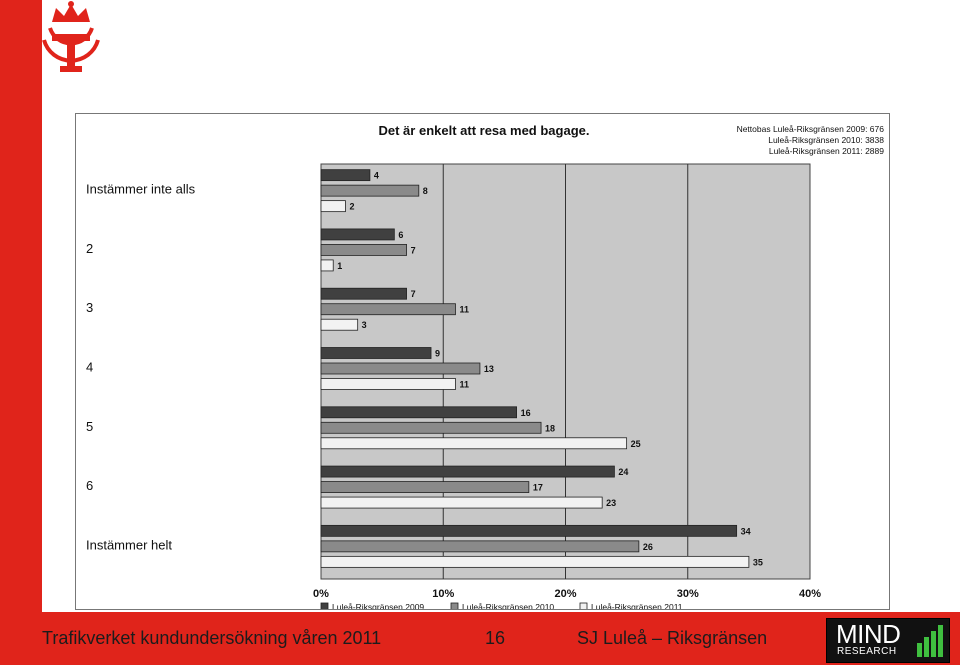 The width and height of the screenshot is (960, 665). Describe the element at coordinates (71, 36) in the screenshot. I see `trafikverket-crown-logo` at that location.